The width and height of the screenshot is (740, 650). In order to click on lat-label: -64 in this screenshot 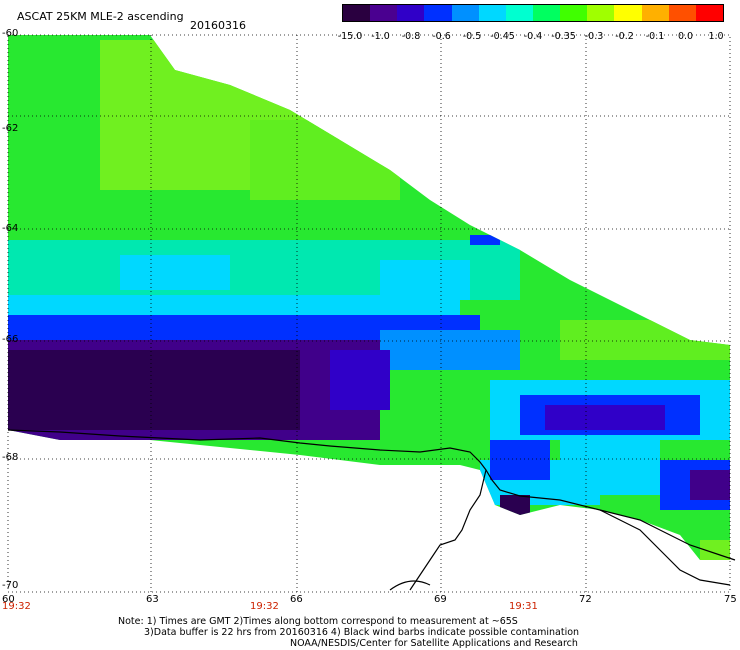, I will do `click(10, 228)`.